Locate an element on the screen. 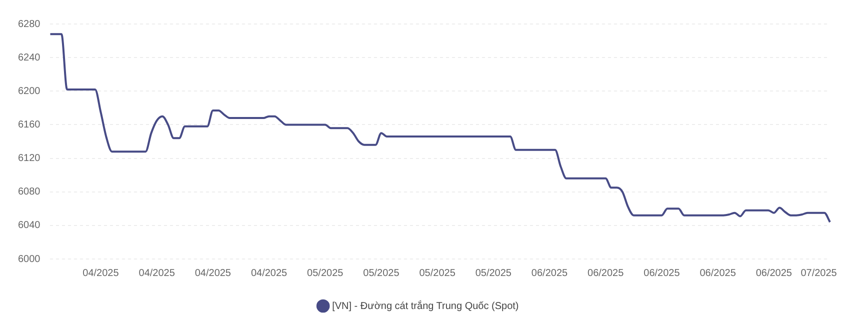  y-tick-label: 6160 is located at coordinates (29, 124).